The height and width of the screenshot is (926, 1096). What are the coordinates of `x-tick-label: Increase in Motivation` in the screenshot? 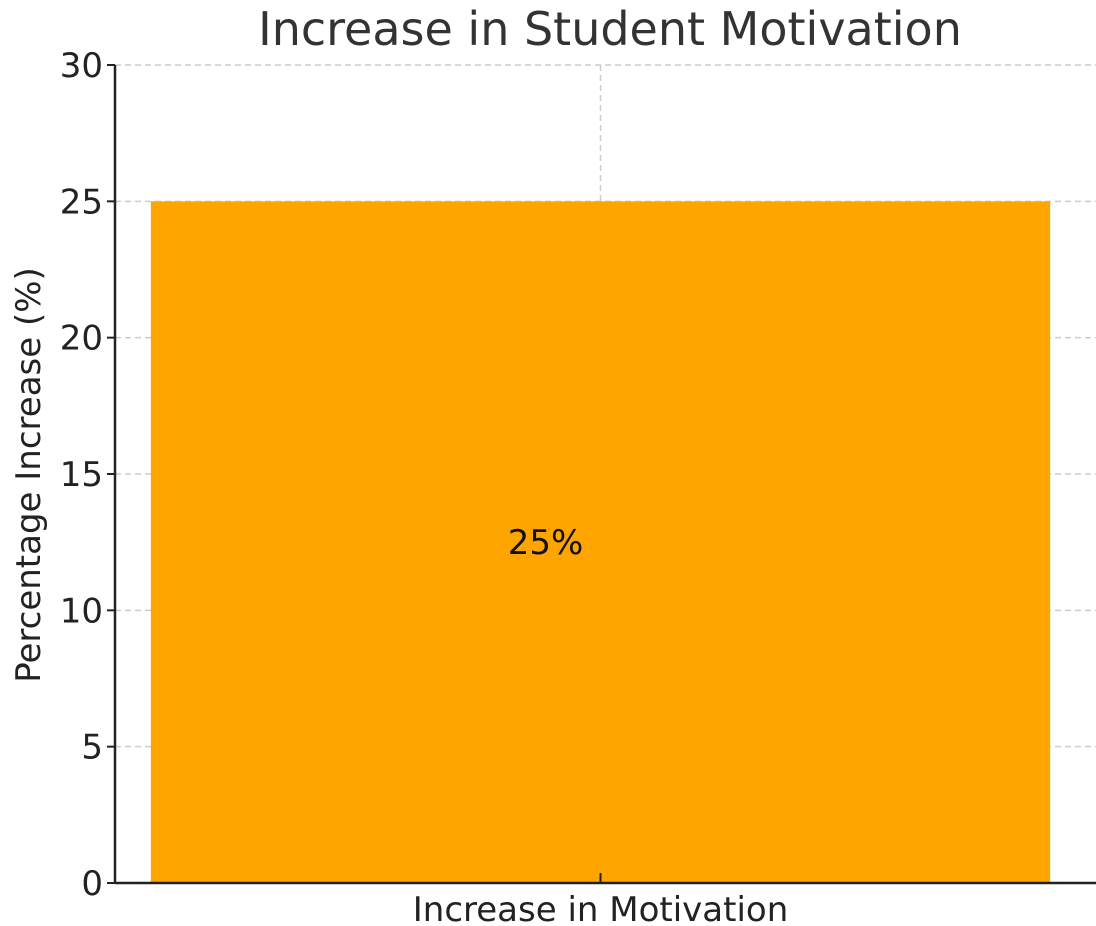 It's located at (601, 908).